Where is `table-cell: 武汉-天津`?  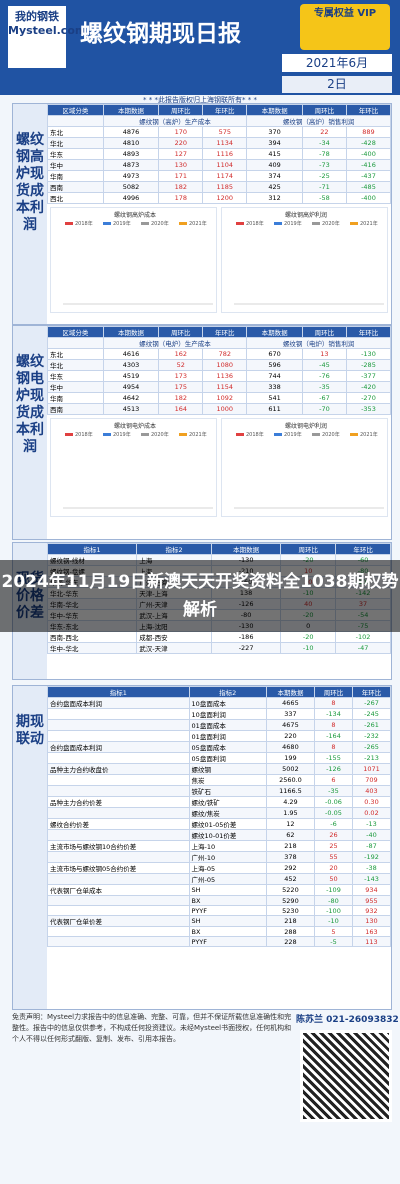
table-cell: 武汉-天津 is located at coordinates (174, 648).